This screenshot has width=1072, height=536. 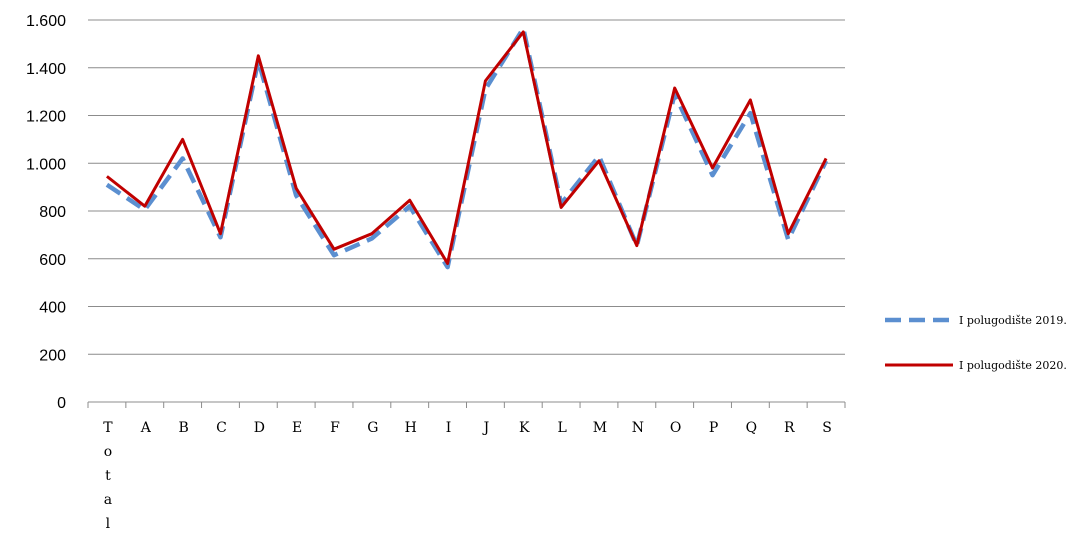 I want to click on legend: I polugodište 2019. I polugodište 2020., so click(x=976, y=343).